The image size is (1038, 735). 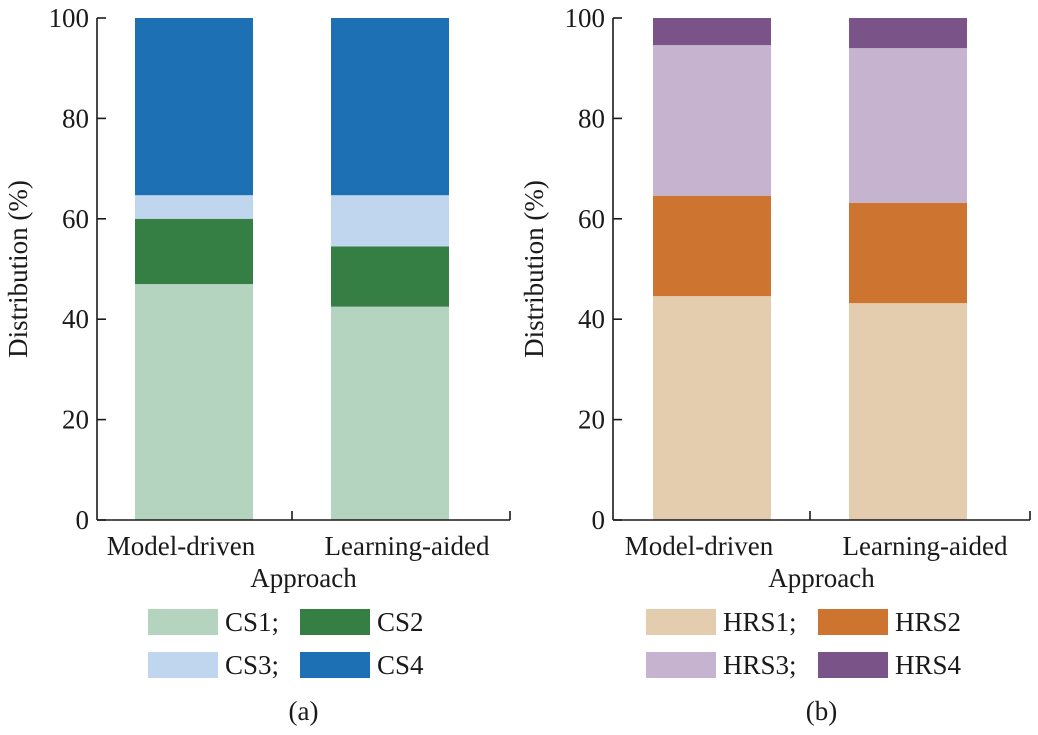 I want to click on legend-label-cs2: CS2, so click(x=400, y=622).